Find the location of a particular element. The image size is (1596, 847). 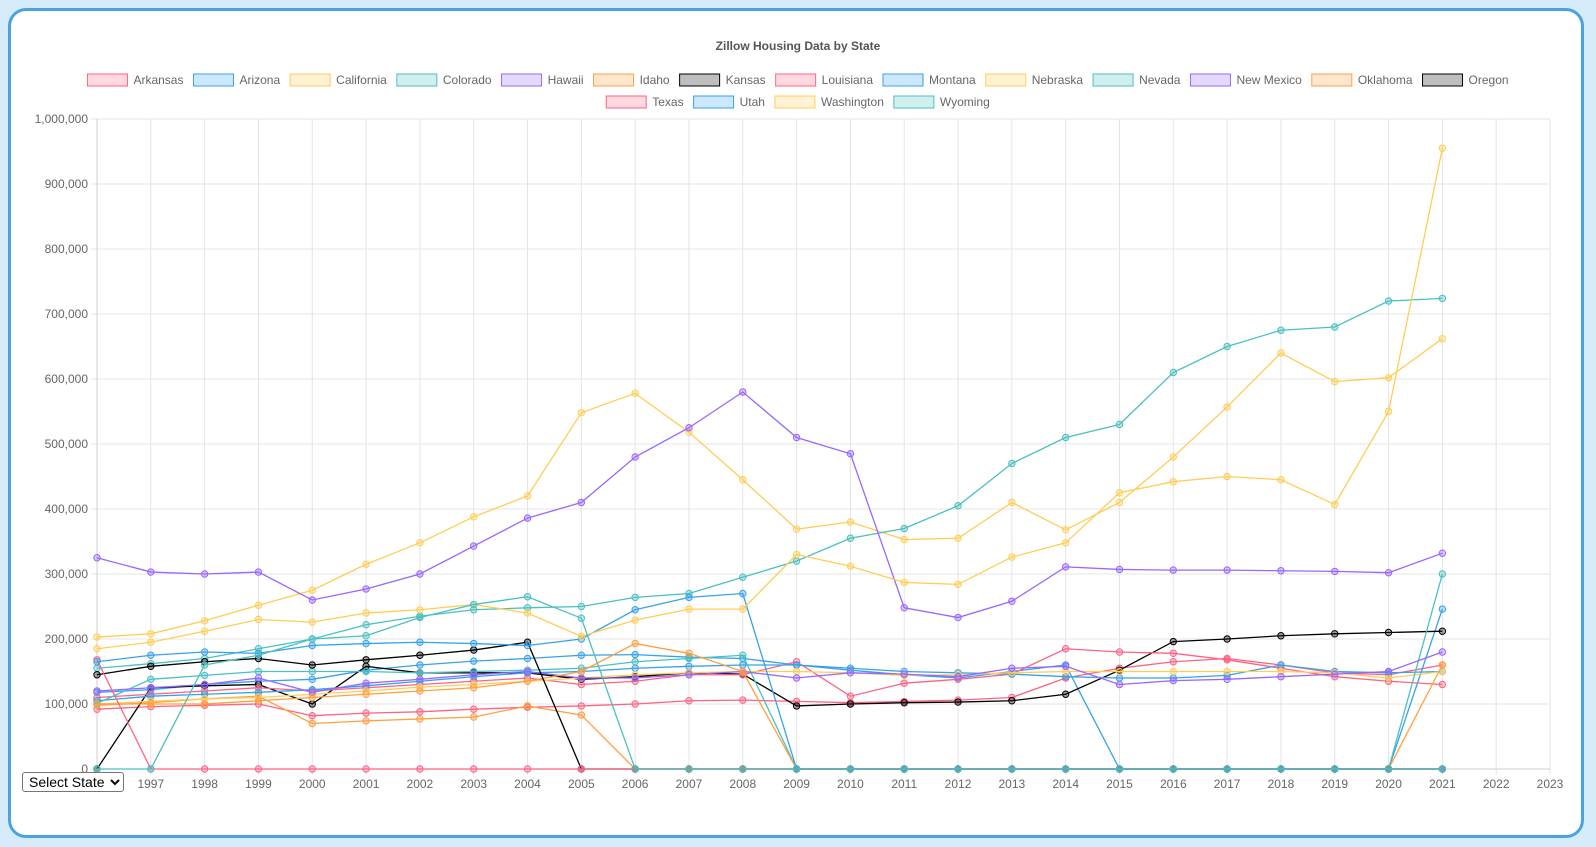

legend-item-nevada: Nevada is located at coordinates (1136, 80).